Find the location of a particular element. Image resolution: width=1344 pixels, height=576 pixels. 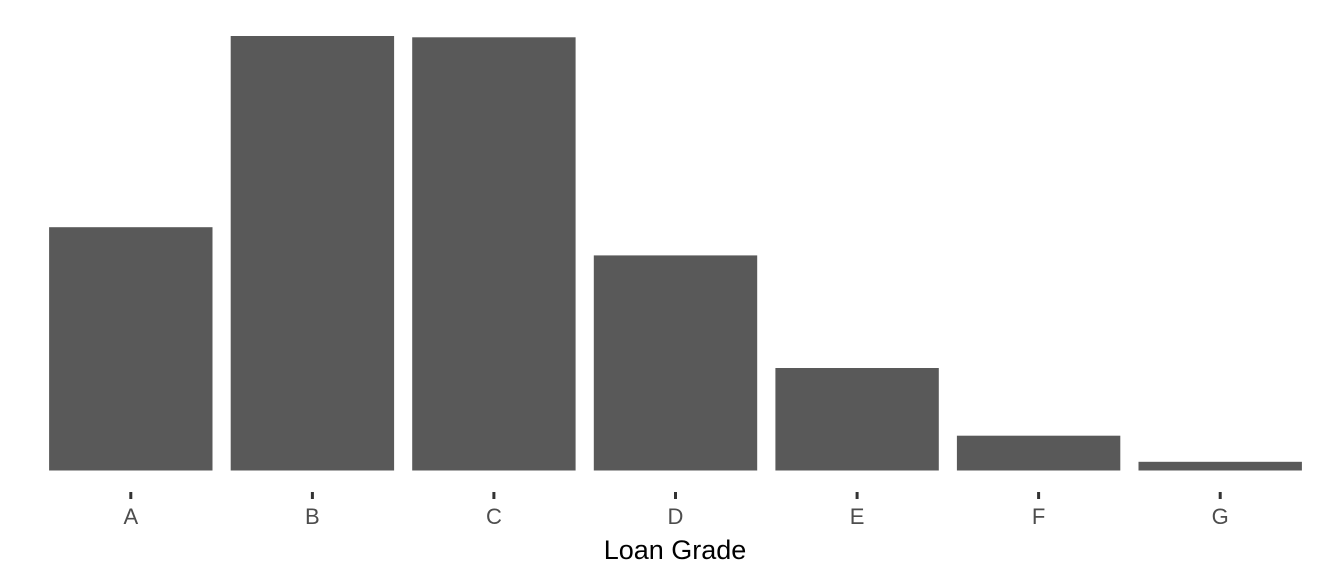

x-tick-label-c: C is located at coordinates (494, 516).